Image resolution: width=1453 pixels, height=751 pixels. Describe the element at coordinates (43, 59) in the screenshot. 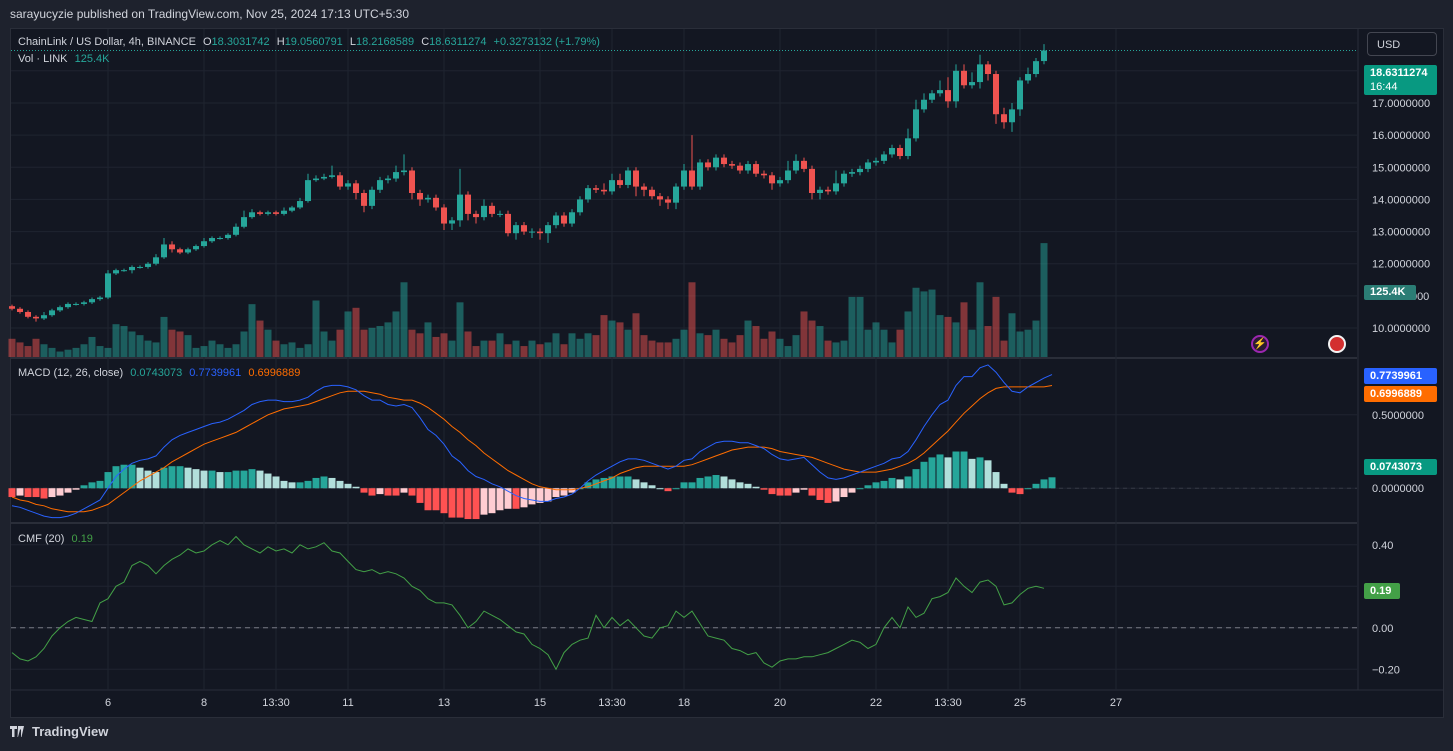

I see `volume-label: Vol · LINK` at that location.